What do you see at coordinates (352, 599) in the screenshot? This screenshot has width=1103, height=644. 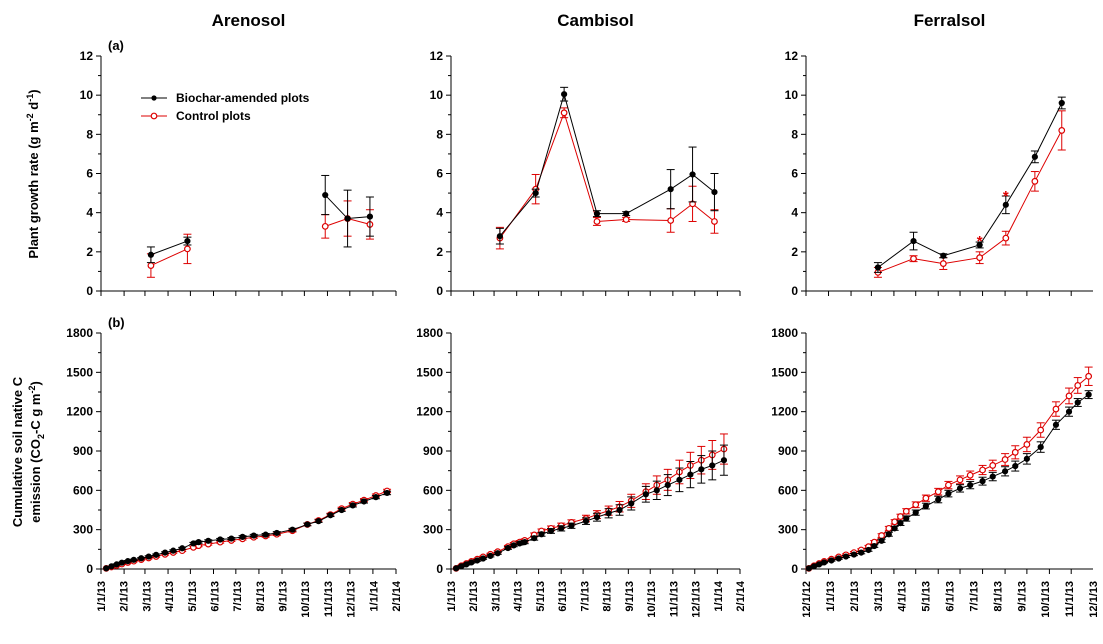 I see `x-tick-label: 12/1/13` at bounding box center [352, 599].